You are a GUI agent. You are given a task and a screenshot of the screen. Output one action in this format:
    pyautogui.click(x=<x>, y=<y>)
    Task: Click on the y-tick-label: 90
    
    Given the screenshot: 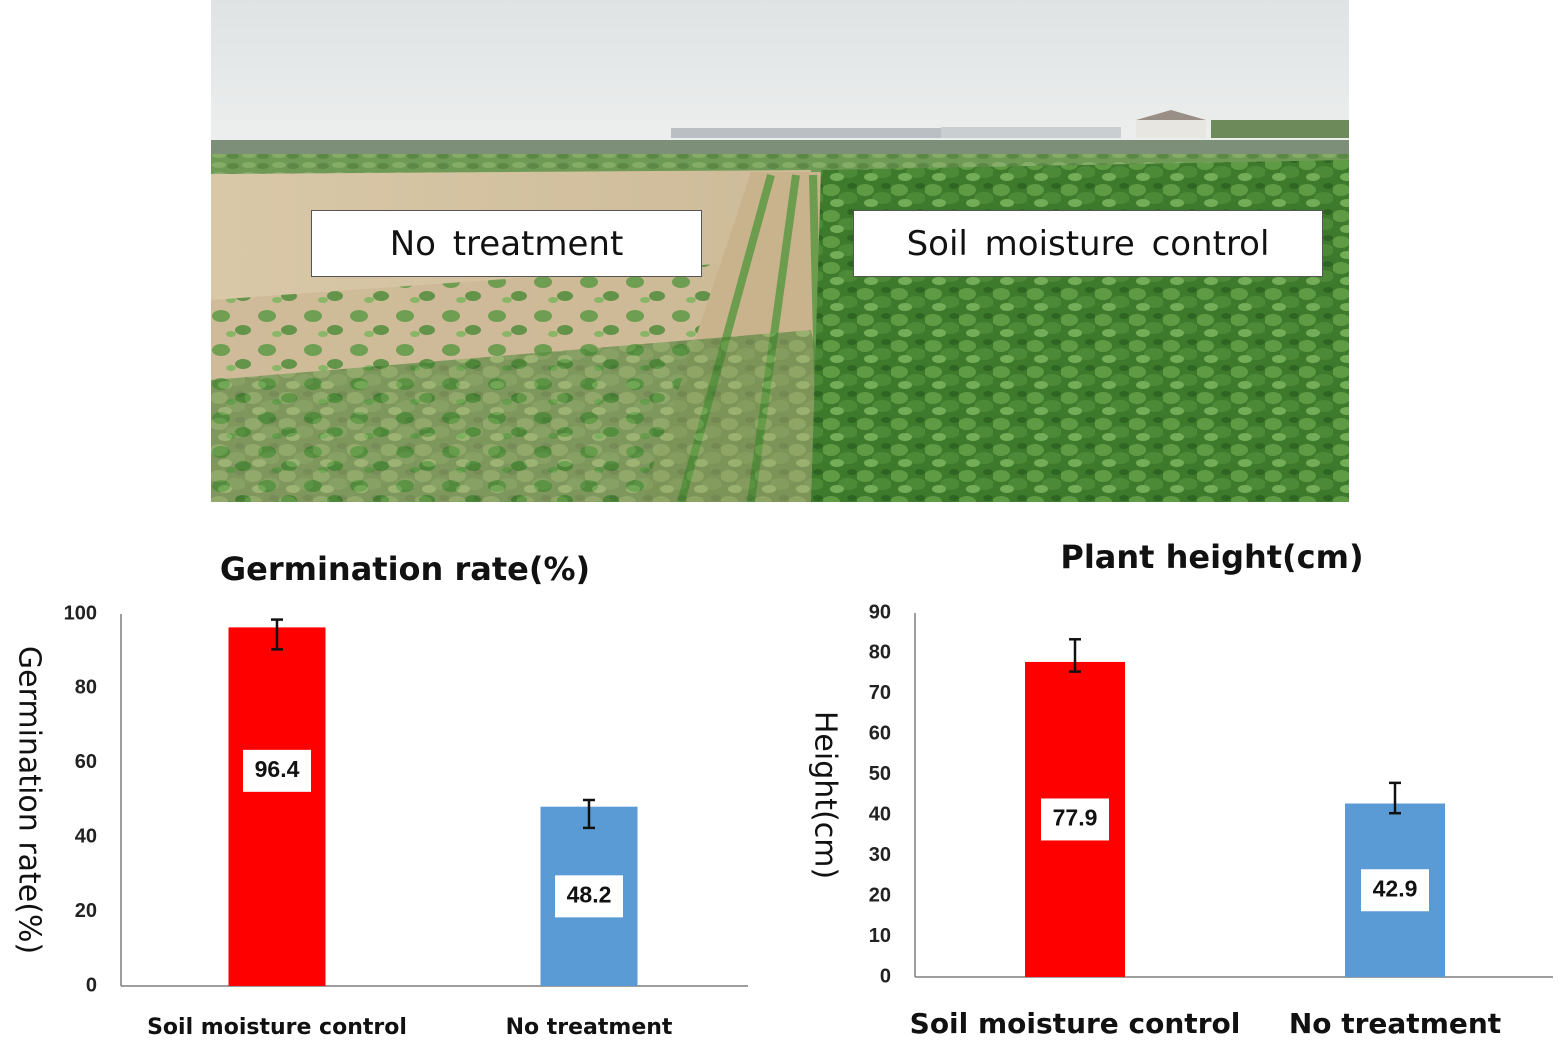 What is the action you would take?
    pyautogui.click(x=880, y=612)
    